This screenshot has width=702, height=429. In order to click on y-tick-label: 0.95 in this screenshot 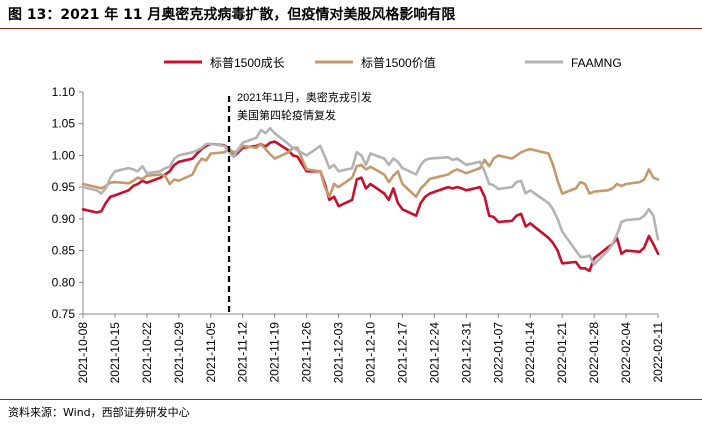, I will do `click(64, 187)`.